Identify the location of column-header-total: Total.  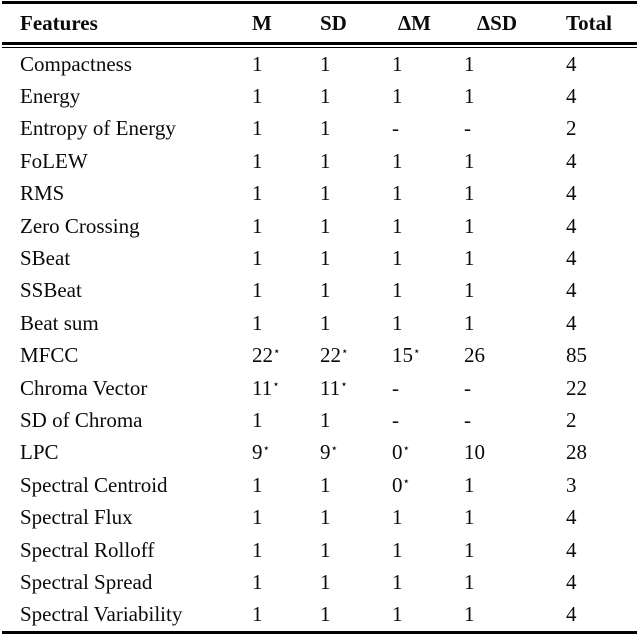
(589, 22).